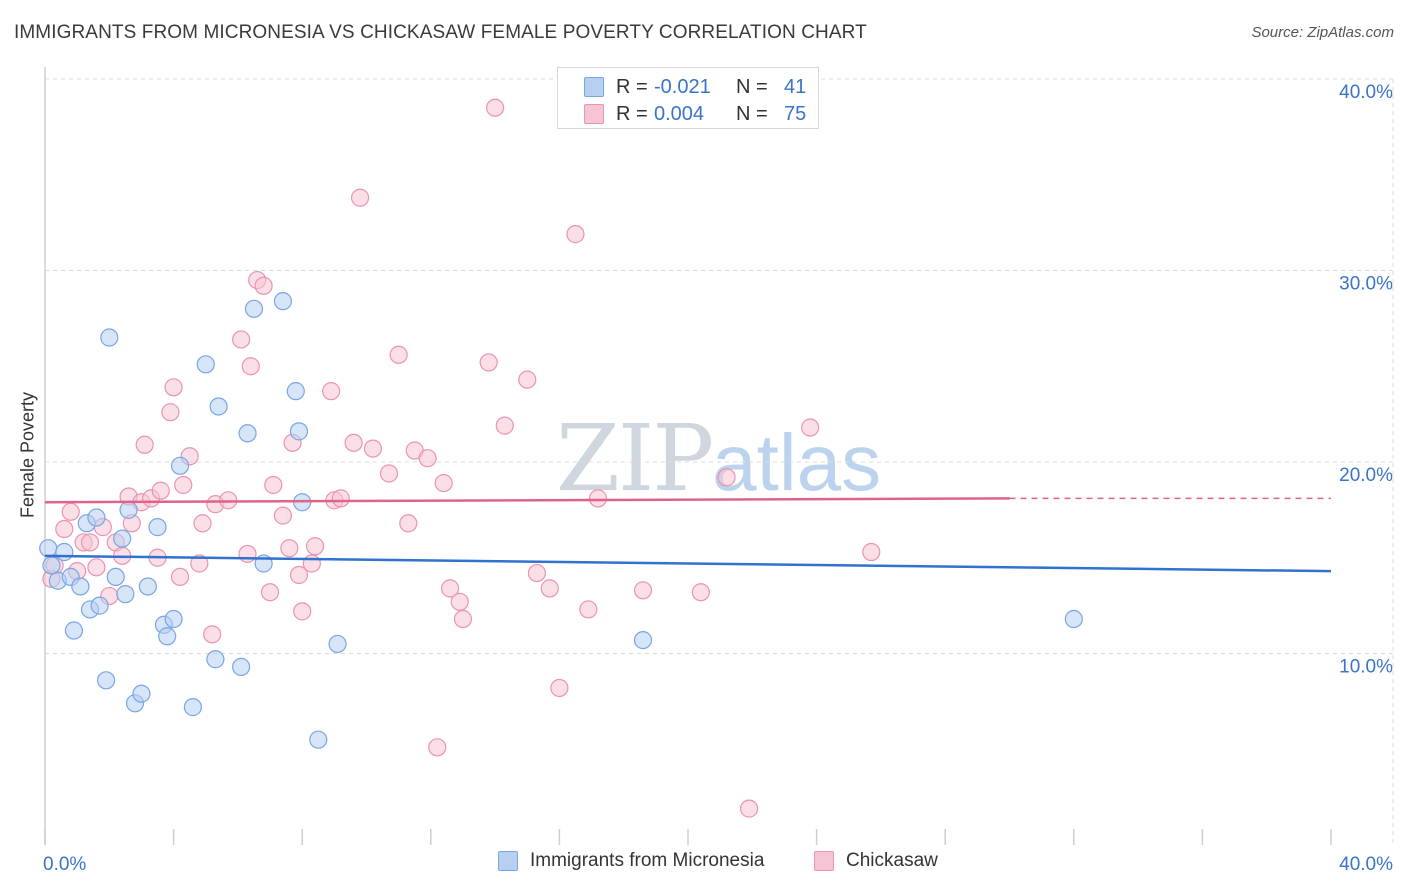 This screenshot has width=1406, height=892. What do you see at coordinates (64, 864) in the screenshot?
I see `x-tick-label: 0.0%` at bounding box center [64, 864].